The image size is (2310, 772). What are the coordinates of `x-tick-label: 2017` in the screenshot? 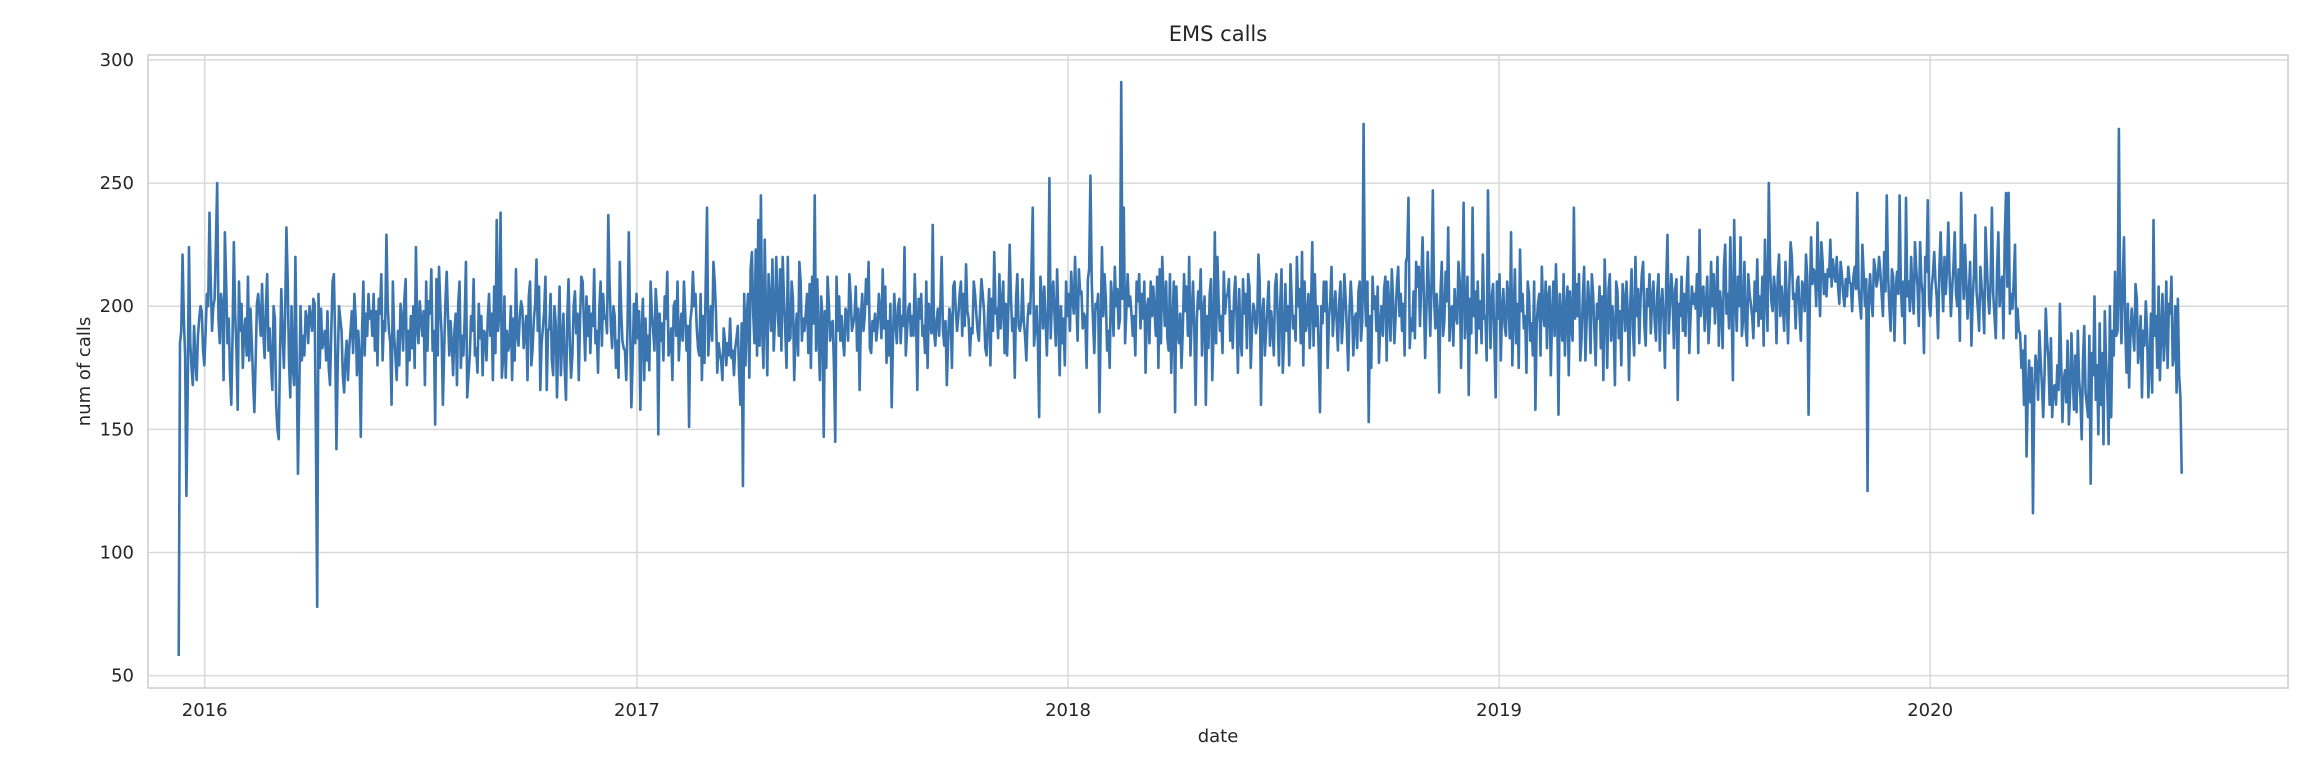 It's located at (637, 710).